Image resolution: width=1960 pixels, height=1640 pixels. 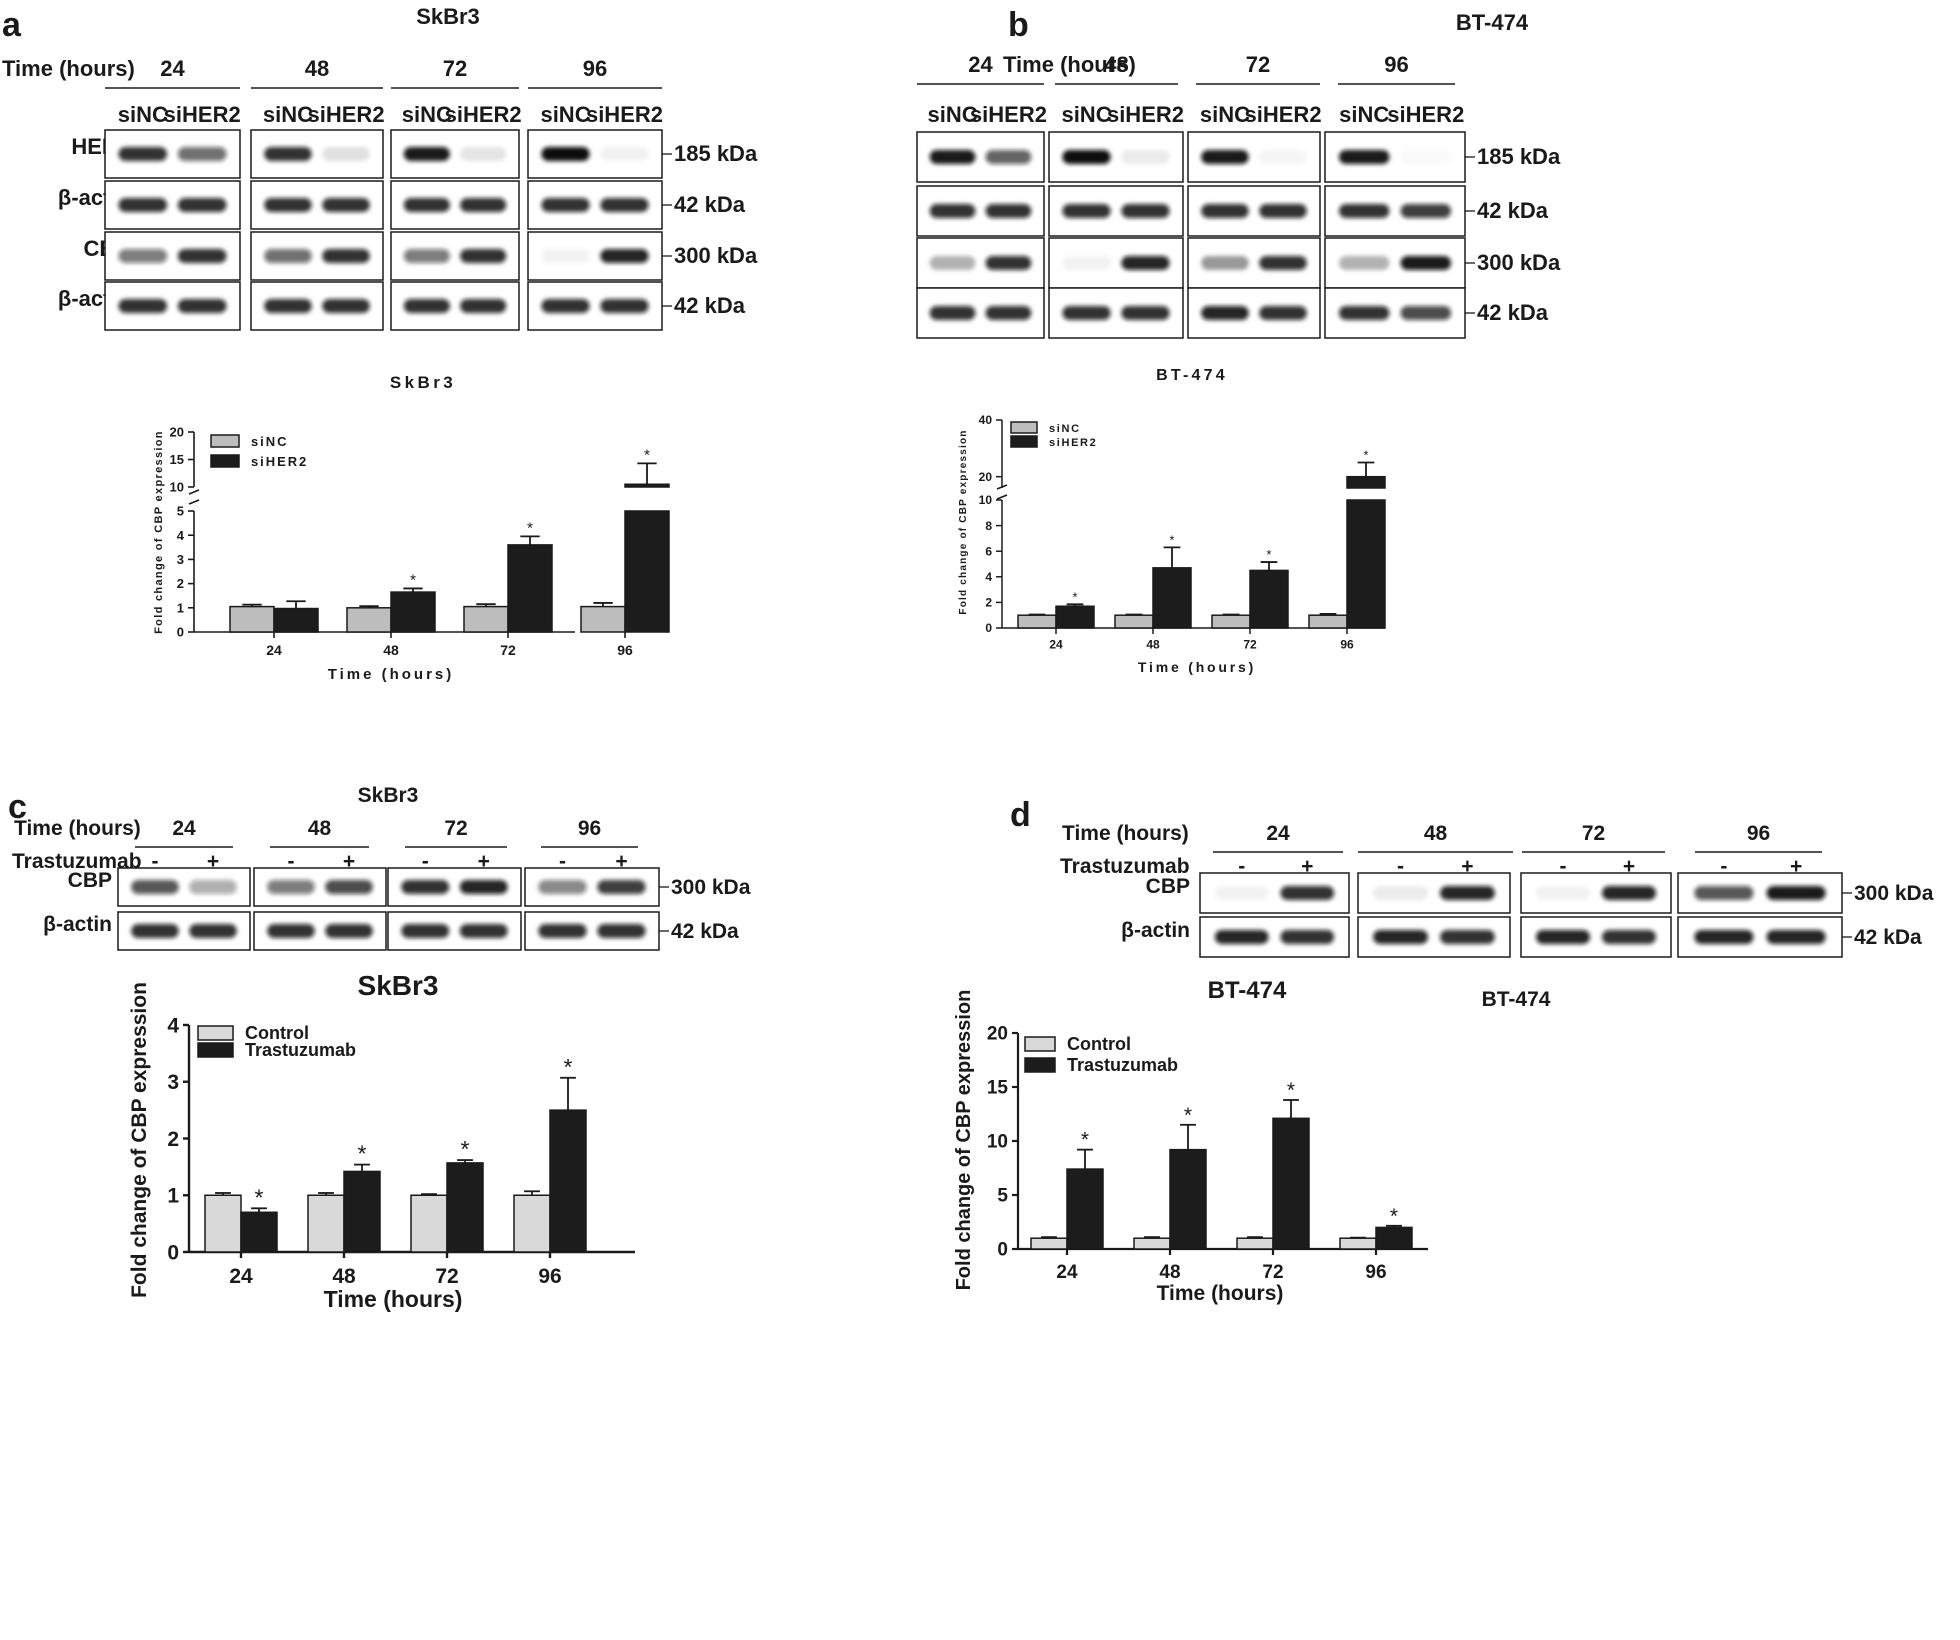 What do you see at coordinates (90, 880) in the screenshot?
I see `blot-row-label: CBP` at bounding box center [90, 880].